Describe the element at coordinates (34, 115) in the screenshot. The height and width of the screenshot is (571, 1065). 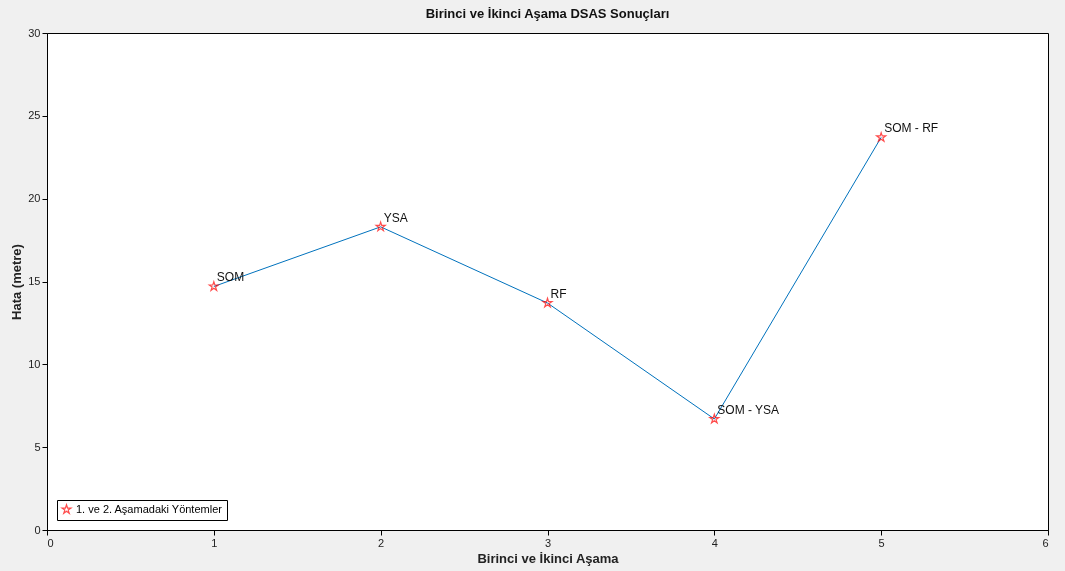
I see `y-tick-label: 25` at that location.